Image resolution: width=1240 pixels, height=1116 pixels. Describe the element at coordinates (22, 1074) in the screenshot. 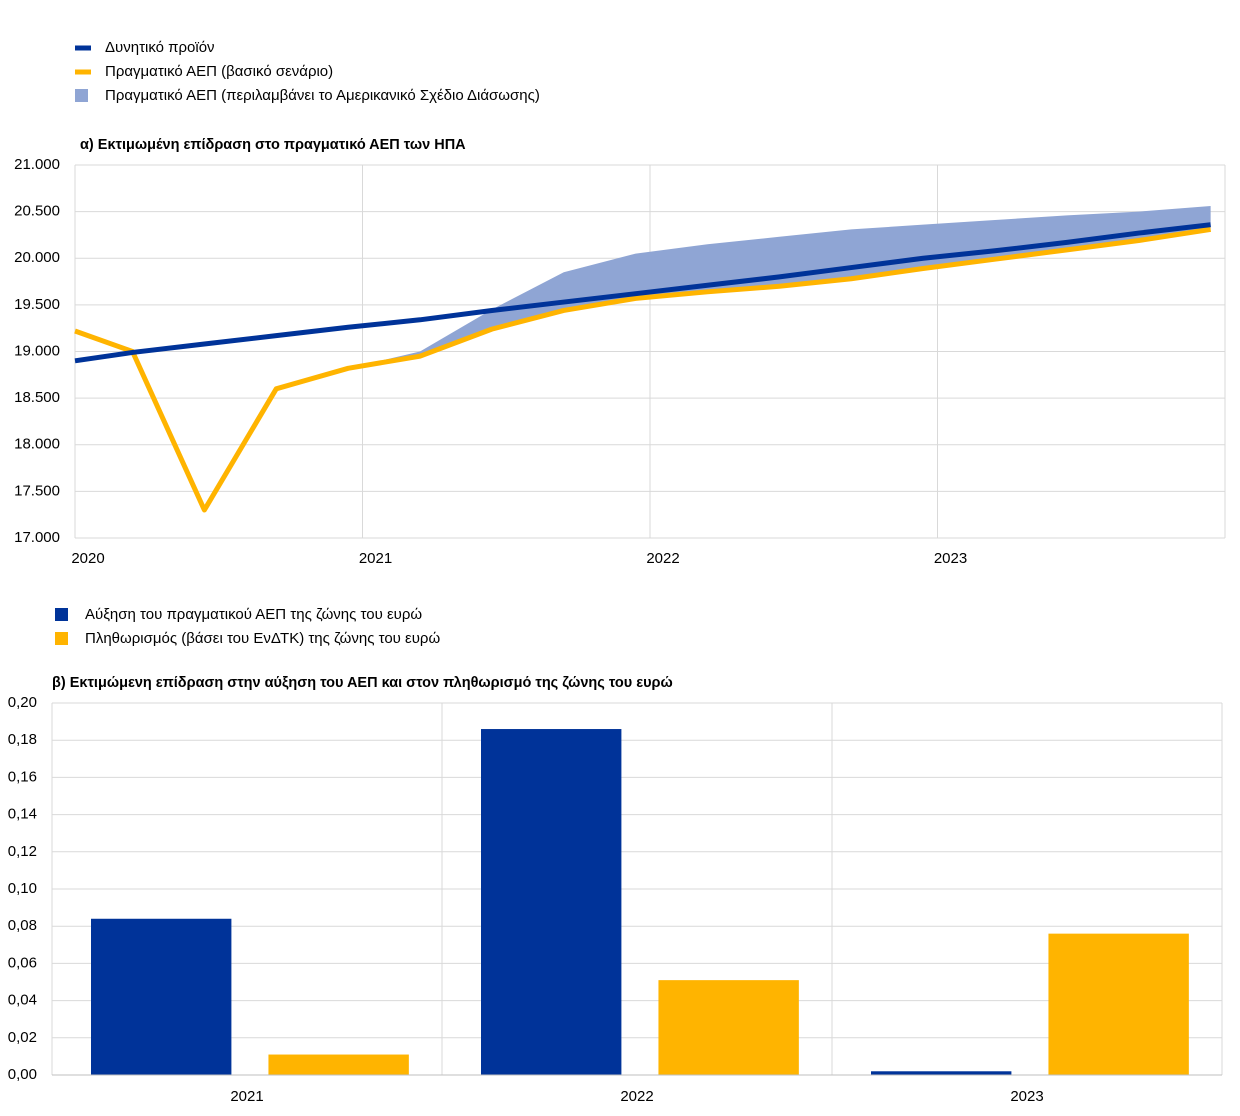

I see `y-tick-label: 0,00` at that location.